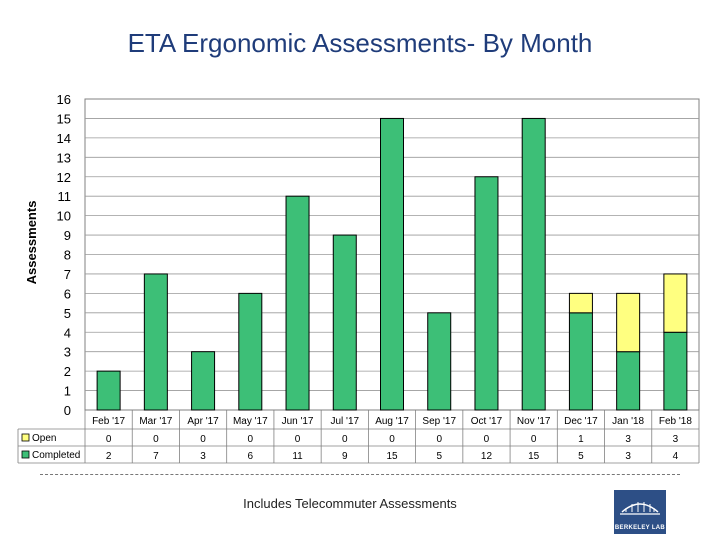 Image resolution: width=720 pixels, height=540 pixels. Describe the element at coordinates (676, 456) in the screenshot. I see `data-table-value: 4` at that location.